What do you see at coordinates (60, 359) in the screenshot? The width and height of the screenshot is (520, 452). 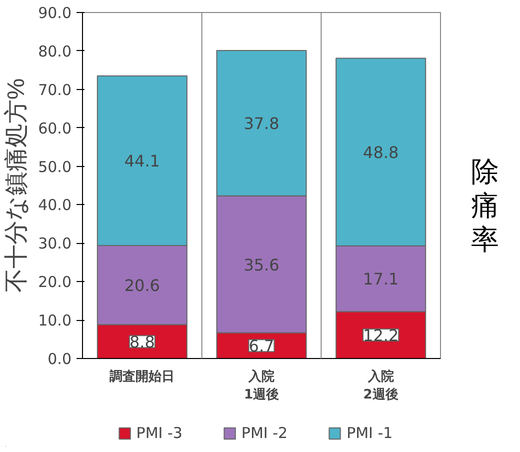 I see `y-tick-label: 0.0` at bounding box center [60, 359].